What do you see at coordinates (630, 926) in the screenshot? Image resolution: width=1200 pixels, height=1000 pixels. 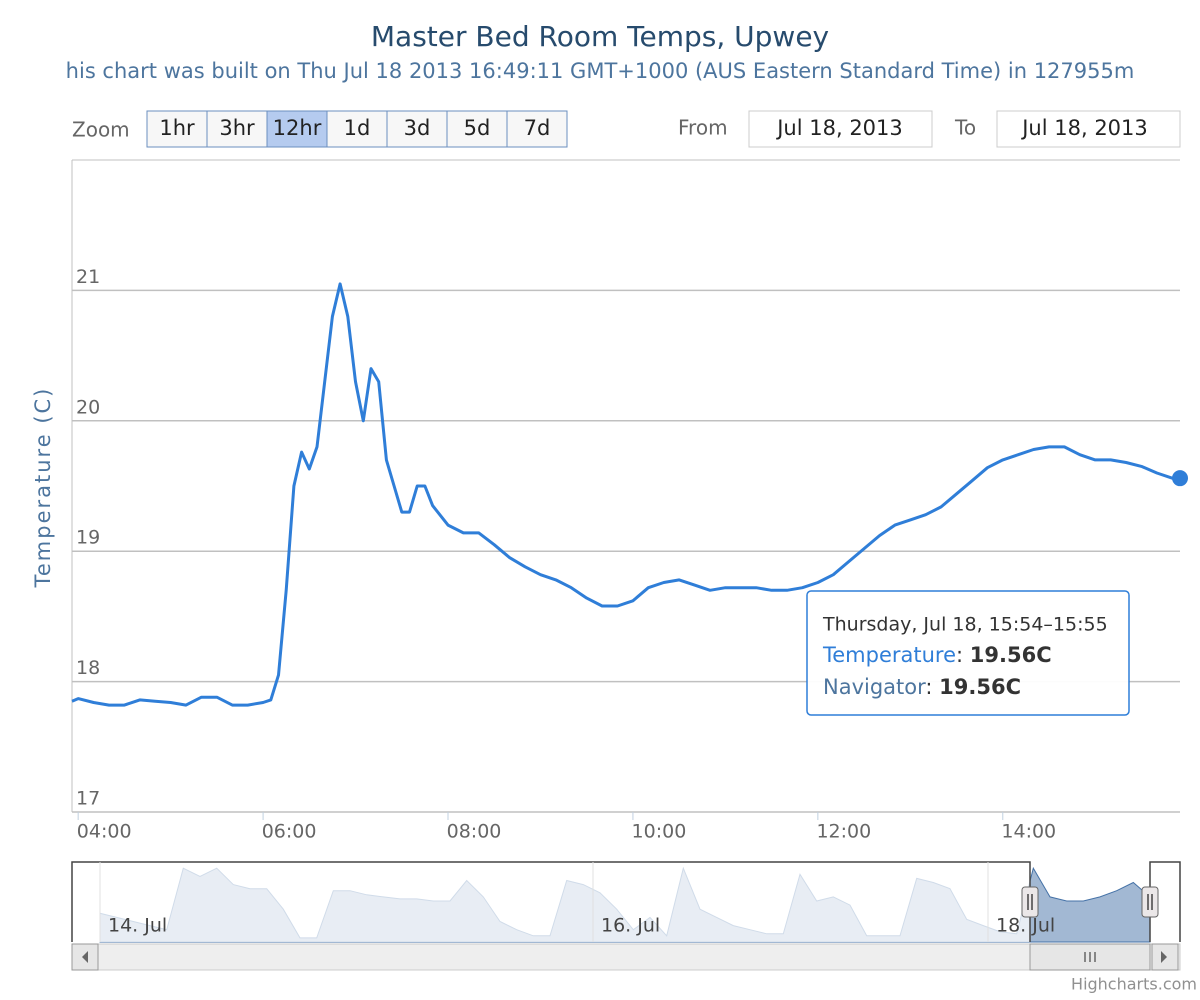 I see `navigator-label: 16. Jul` at bounding box center [630, 926].